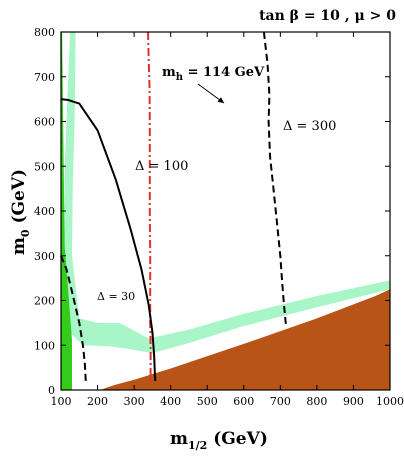 This screenshot has width=404, height=457. What do you see at coordinates (44, 166) in the screenshot?
I see `y-tick-label: 500` at bounding box center [44, 166].